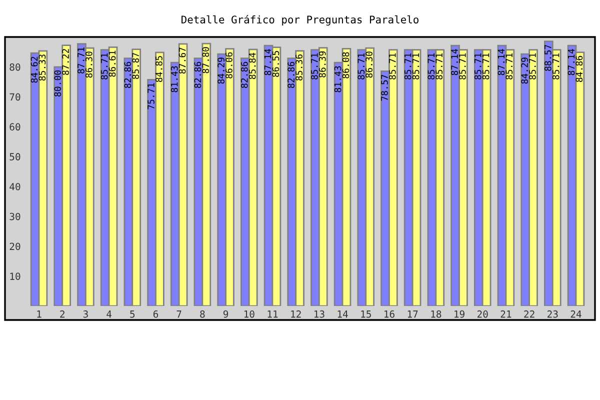 Image resolution: width=600 pixels, height=400 pixels. I want to click on x-tick-label: 16, so click(389, 314).